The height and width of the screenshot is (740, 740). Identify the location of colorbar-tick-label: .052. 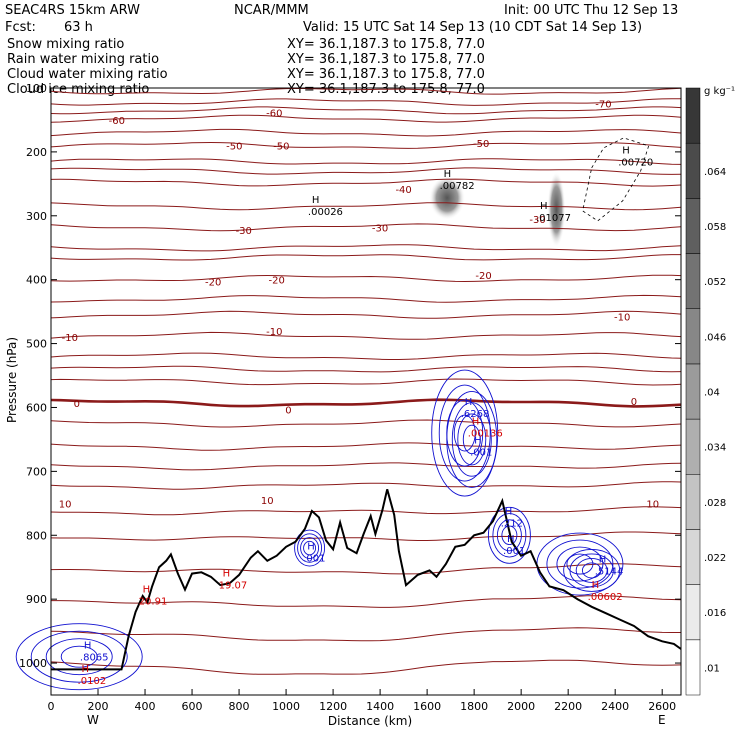
(715, 282).